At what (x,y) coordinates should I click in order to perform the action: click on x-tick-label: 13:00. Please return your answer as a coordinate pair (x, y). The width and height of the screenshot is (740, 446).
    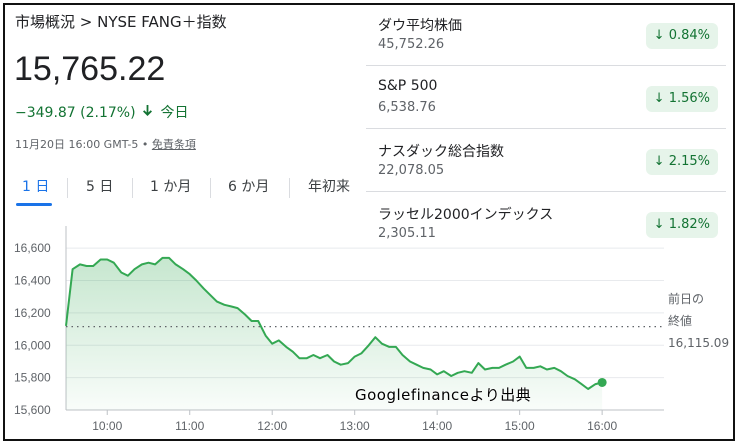
    Looking at the image, I should click on (355, 426).